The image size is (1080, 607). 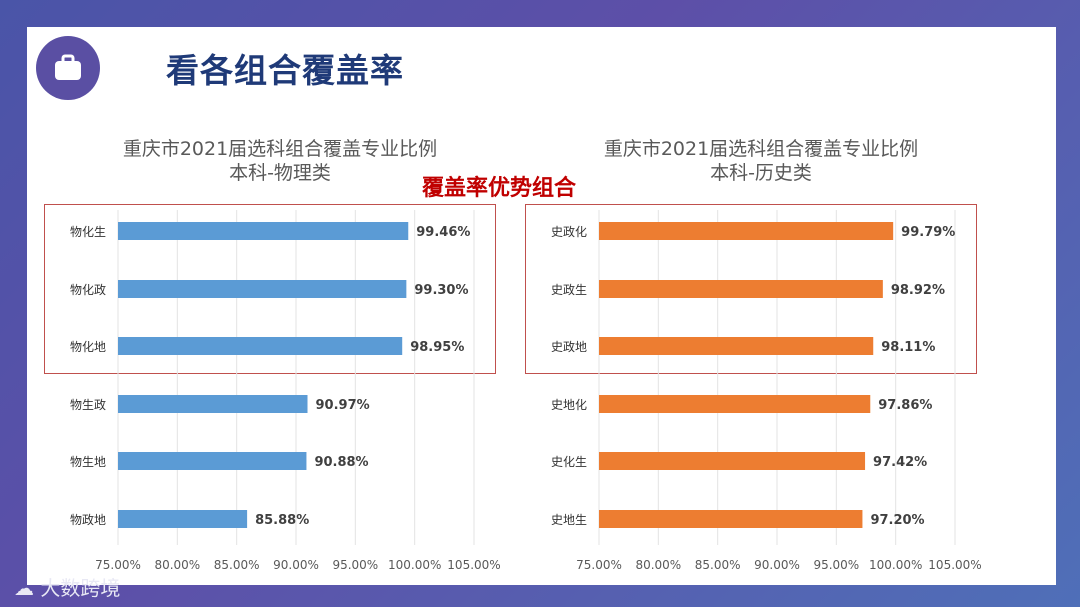 What do you see at coordinates (88, 232) in the screenshot?
I see `category-label: 物化生` at bounding box center [88, 232].